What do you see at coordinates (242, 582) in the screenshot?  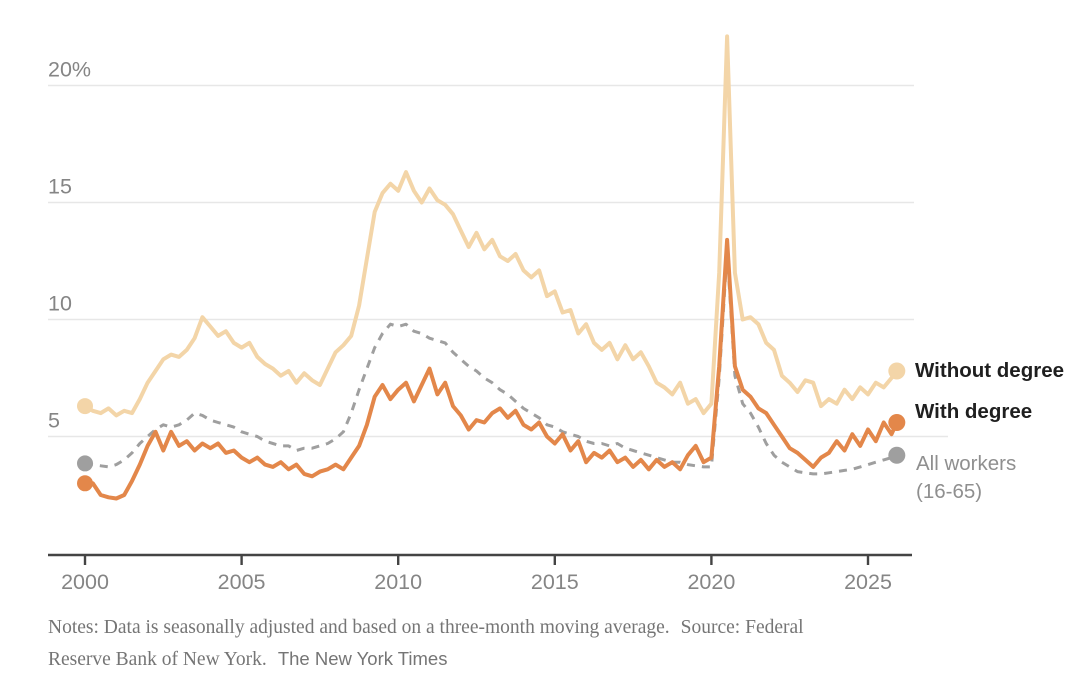 I see `x-tick-label-2005: 2005` at bounding box center [242, 582].